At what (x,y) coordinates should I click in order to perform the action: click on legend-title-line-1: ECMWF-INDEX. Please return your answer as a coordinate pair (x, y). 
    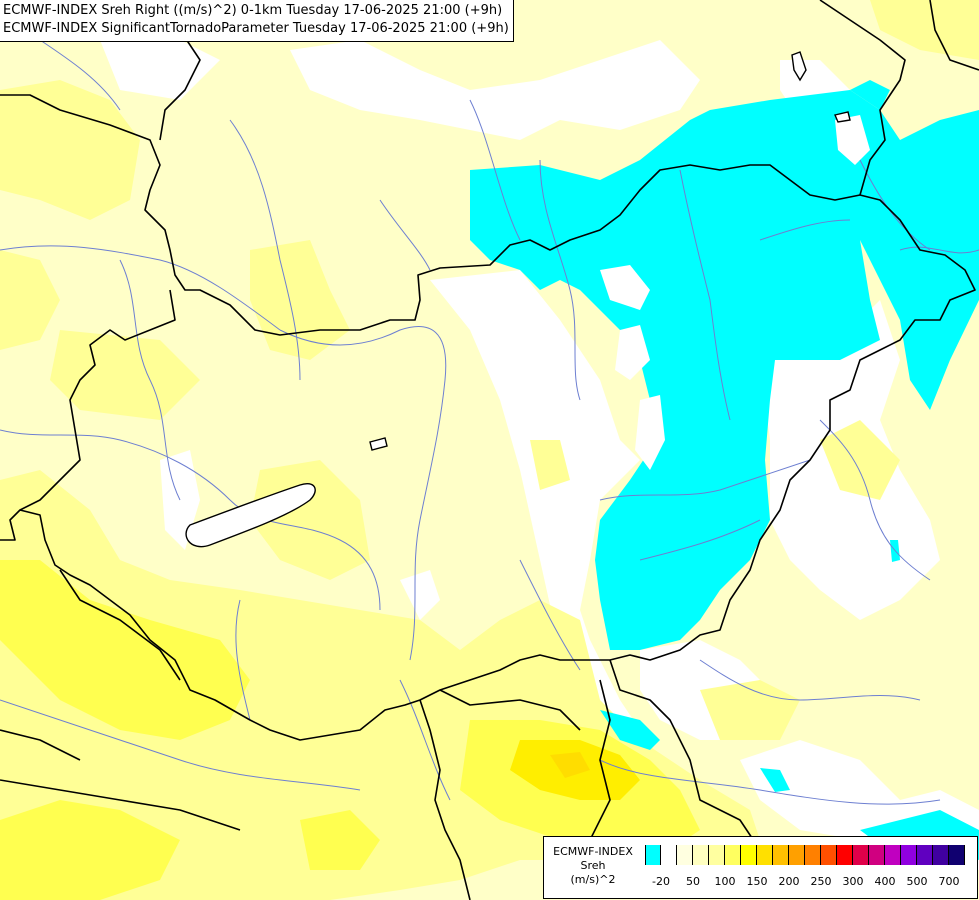
    Looking at the image, I should click on (593, 851).